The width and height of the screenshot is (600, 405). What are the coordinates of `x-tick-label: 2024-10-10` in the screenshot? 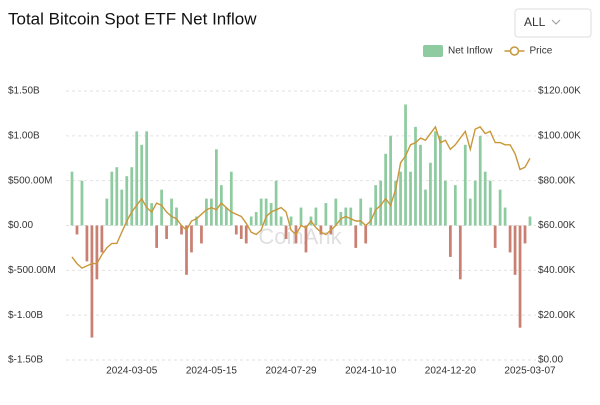 It's located at (371, 371).